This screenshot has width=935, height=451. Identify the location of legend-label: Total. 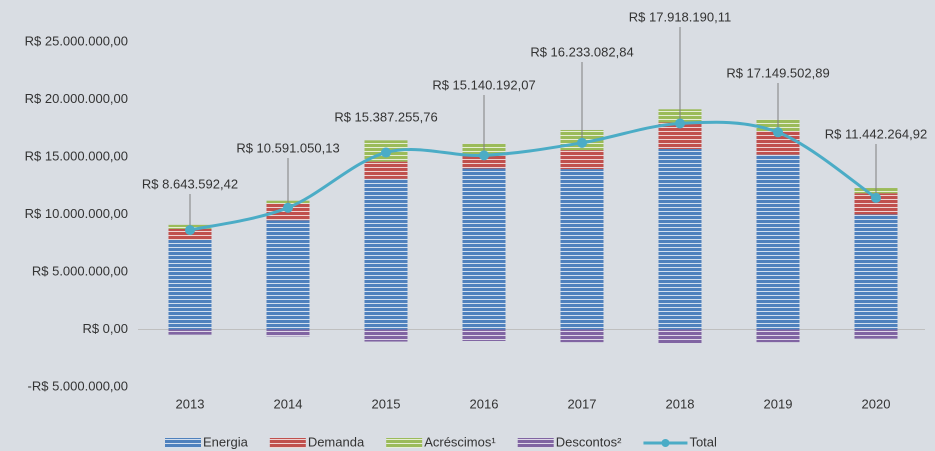
(703, 441).